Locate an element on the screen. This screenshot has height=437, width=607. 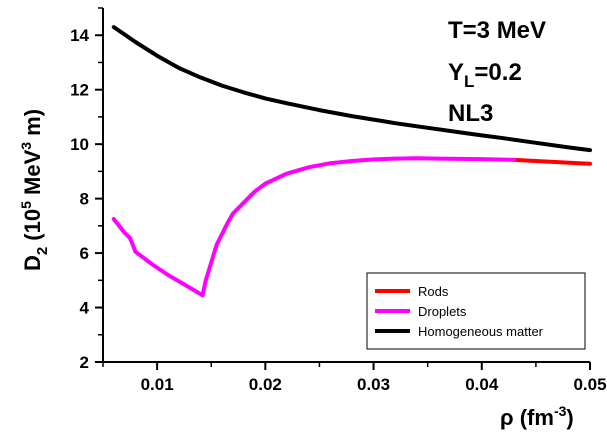
y-axis-title-mid: (10 is located at coordinates (32, 228).